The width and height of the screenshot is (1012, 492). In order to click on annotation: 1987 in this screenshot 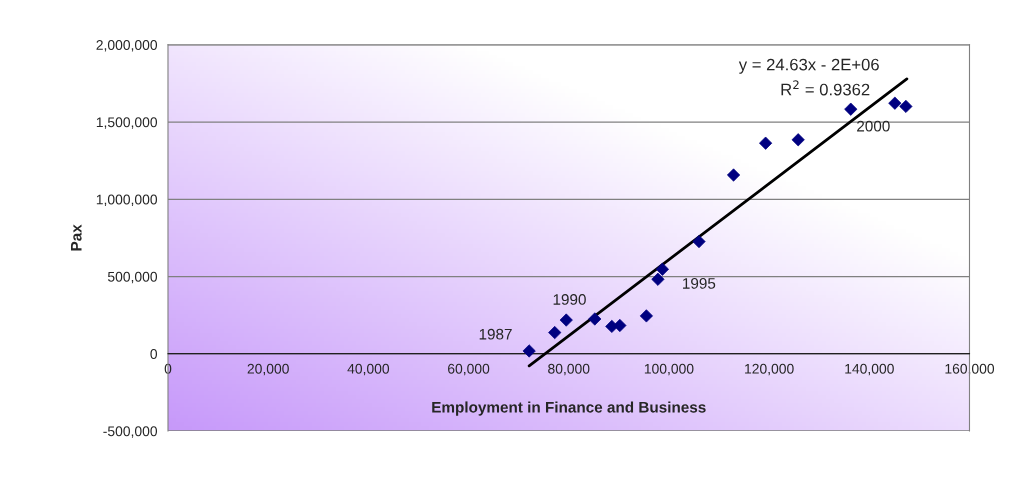, I will do `click(495, 334)`.